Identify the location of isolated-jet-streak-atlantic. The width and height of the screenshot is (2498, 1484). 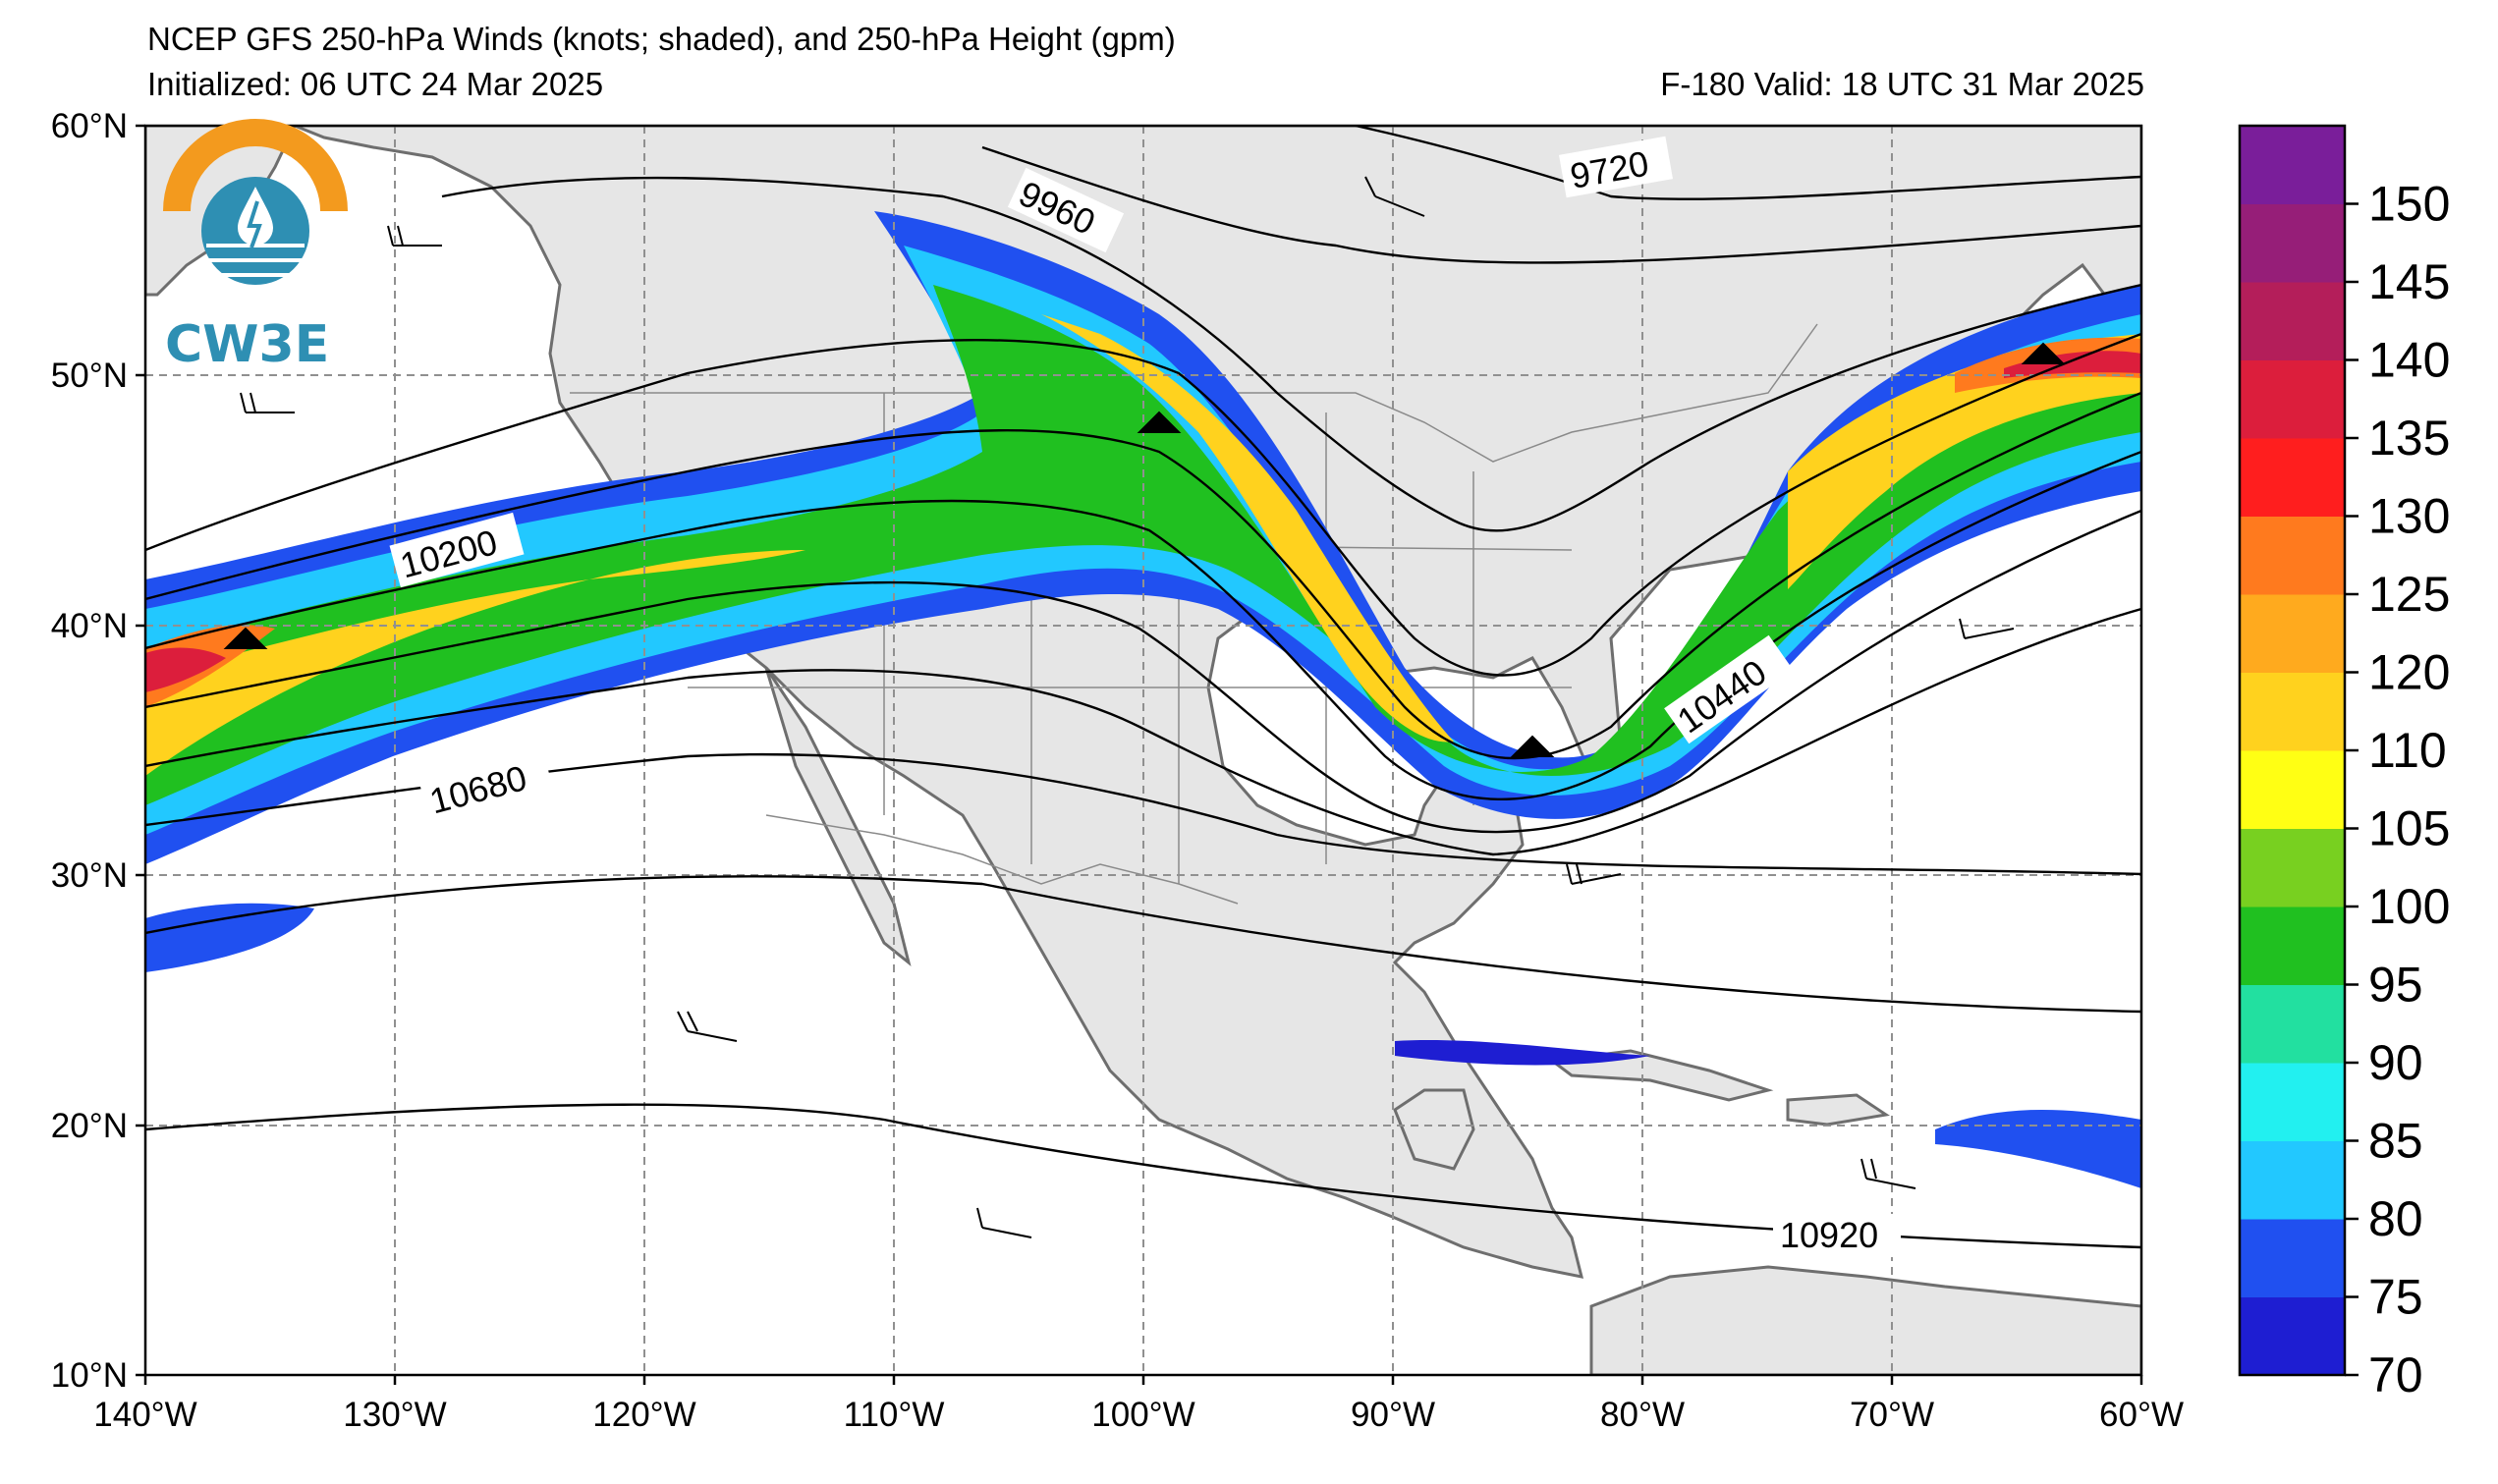
(2038, 1149).